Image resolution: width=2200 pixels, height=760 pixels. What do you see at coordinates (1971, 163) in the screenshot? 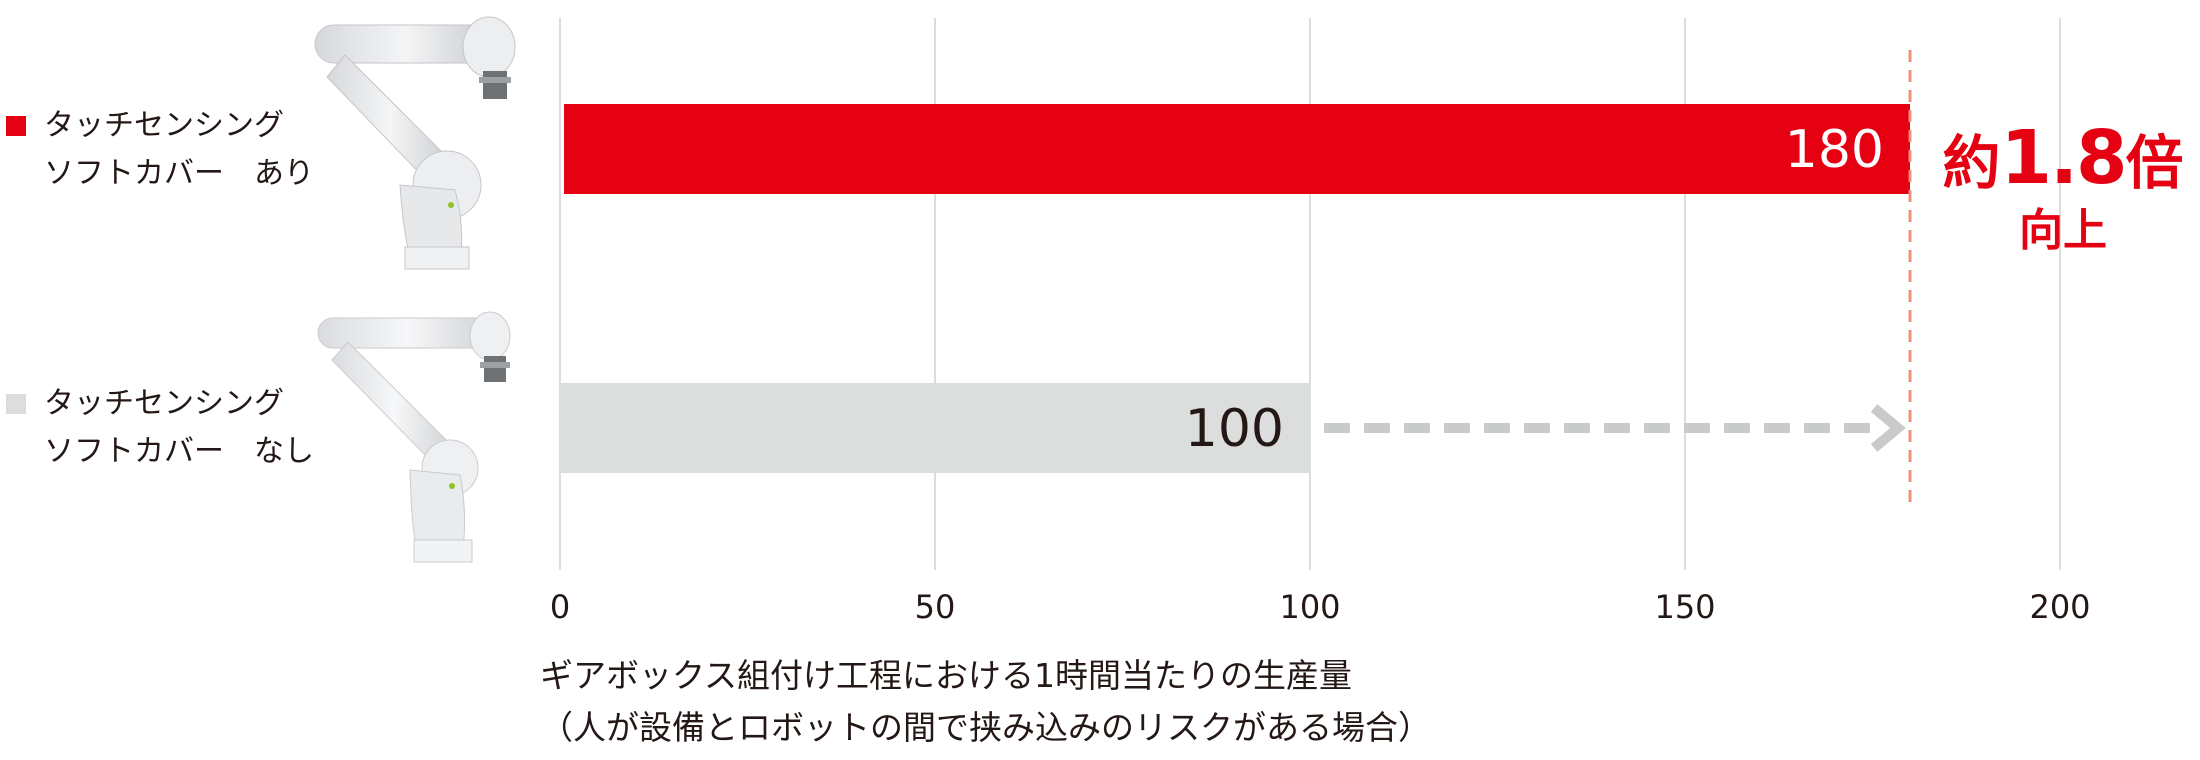
I see `callout-prefix: 約` at bounding box center [1971, 163].